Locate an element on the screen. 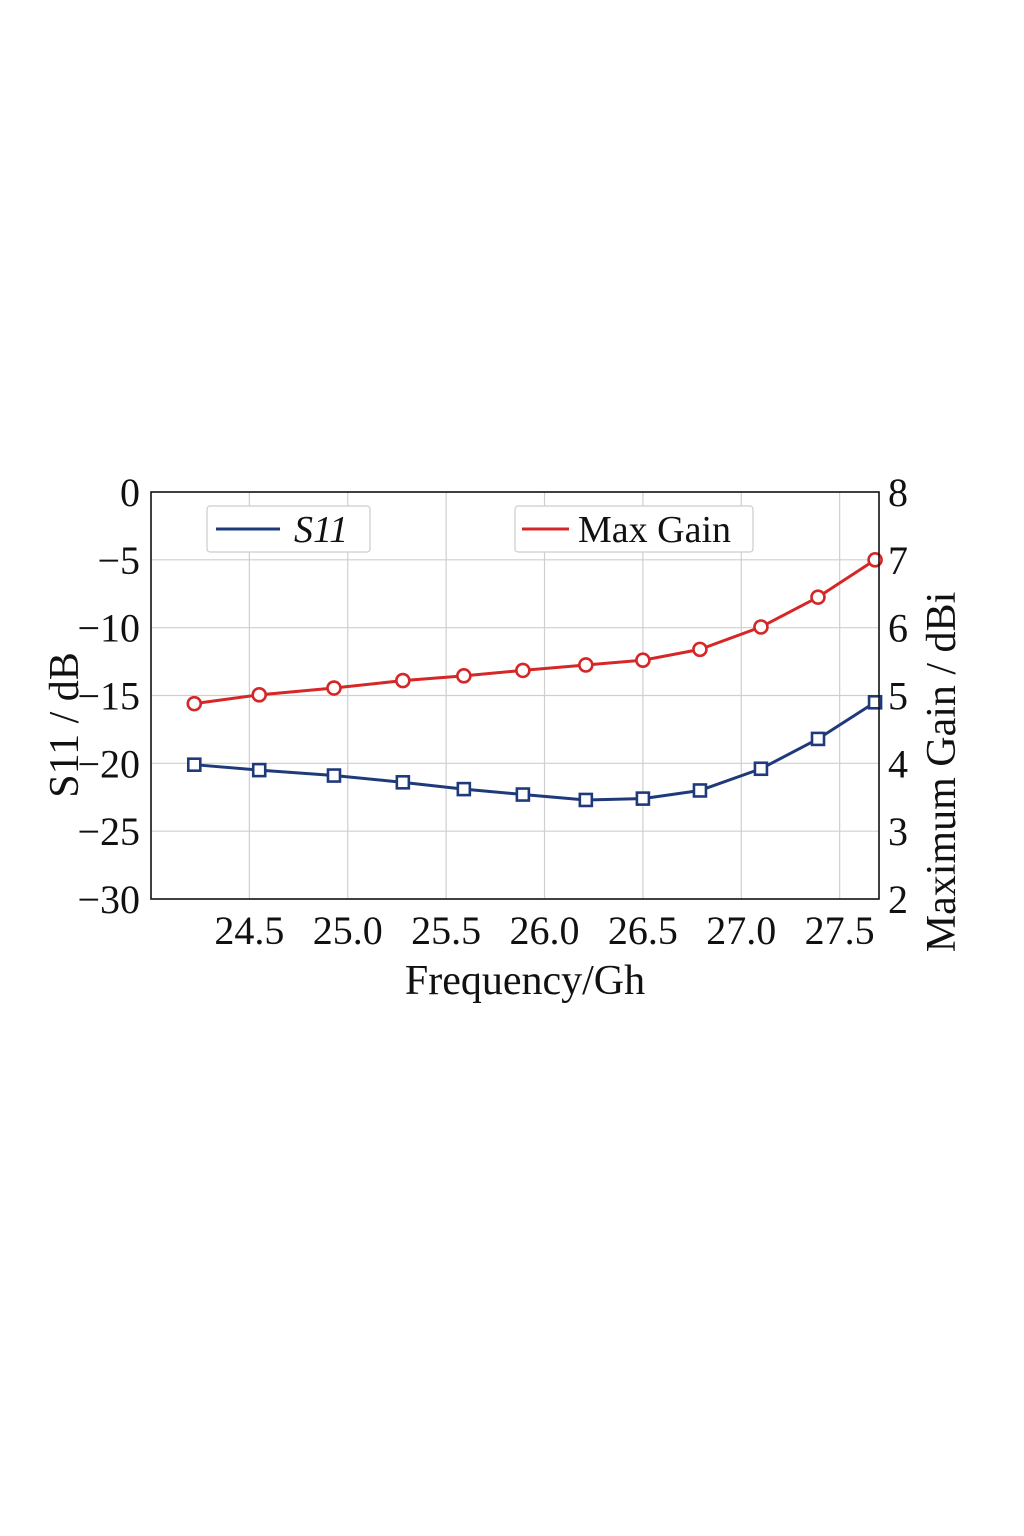 This screenshot has width=1024, height=1536. legend-s11-label: S11 is located at coordinates (321, 530).